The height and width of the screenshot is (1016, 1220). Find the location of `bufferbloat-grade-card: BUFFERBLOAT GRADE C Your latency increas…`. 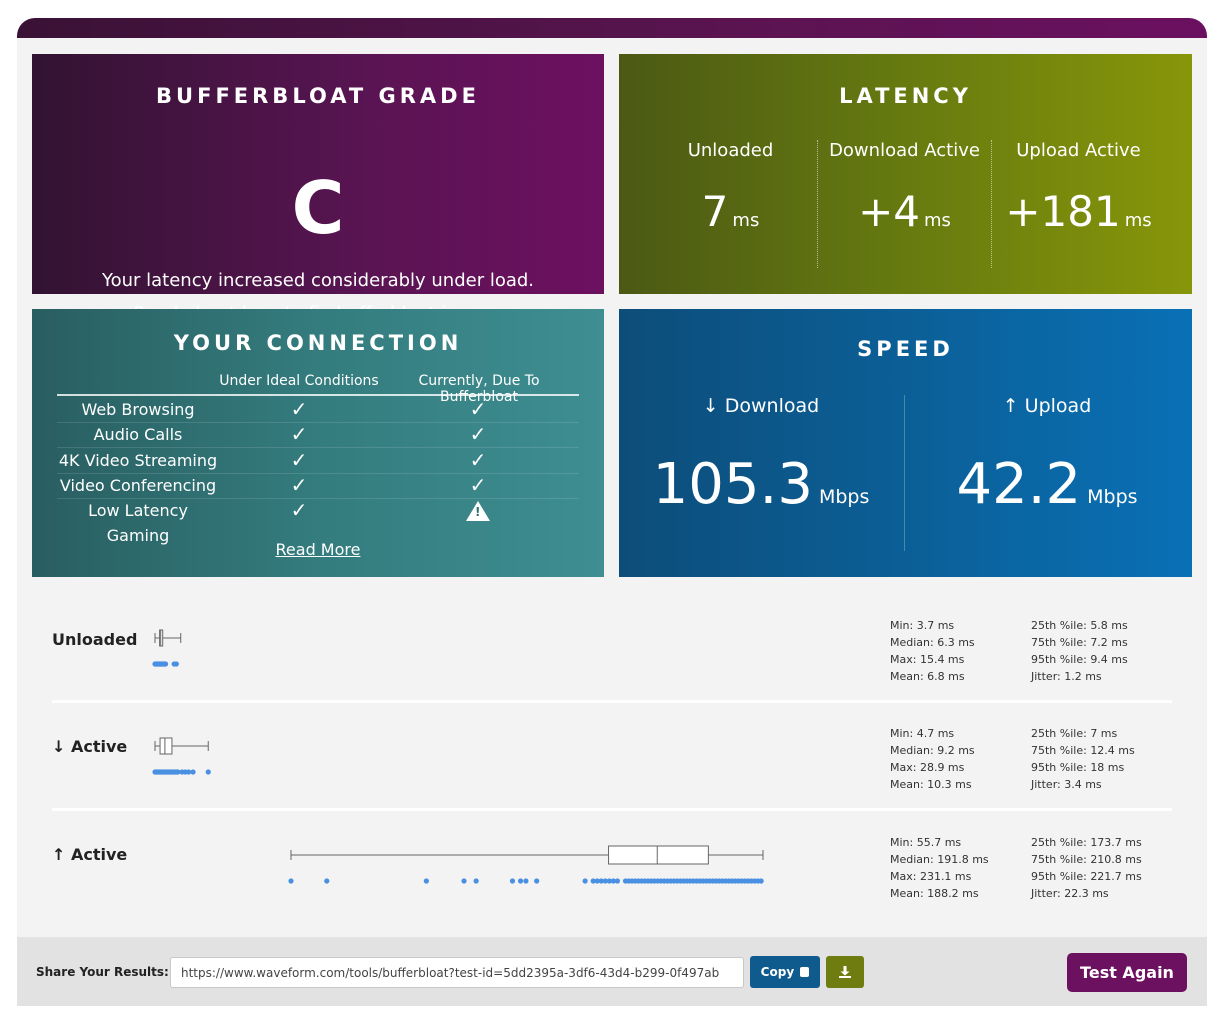

bufferbloat-grade-card: BUFFERBLOAT GRADE C Your latency increas… is located at coordinates (318, 189).